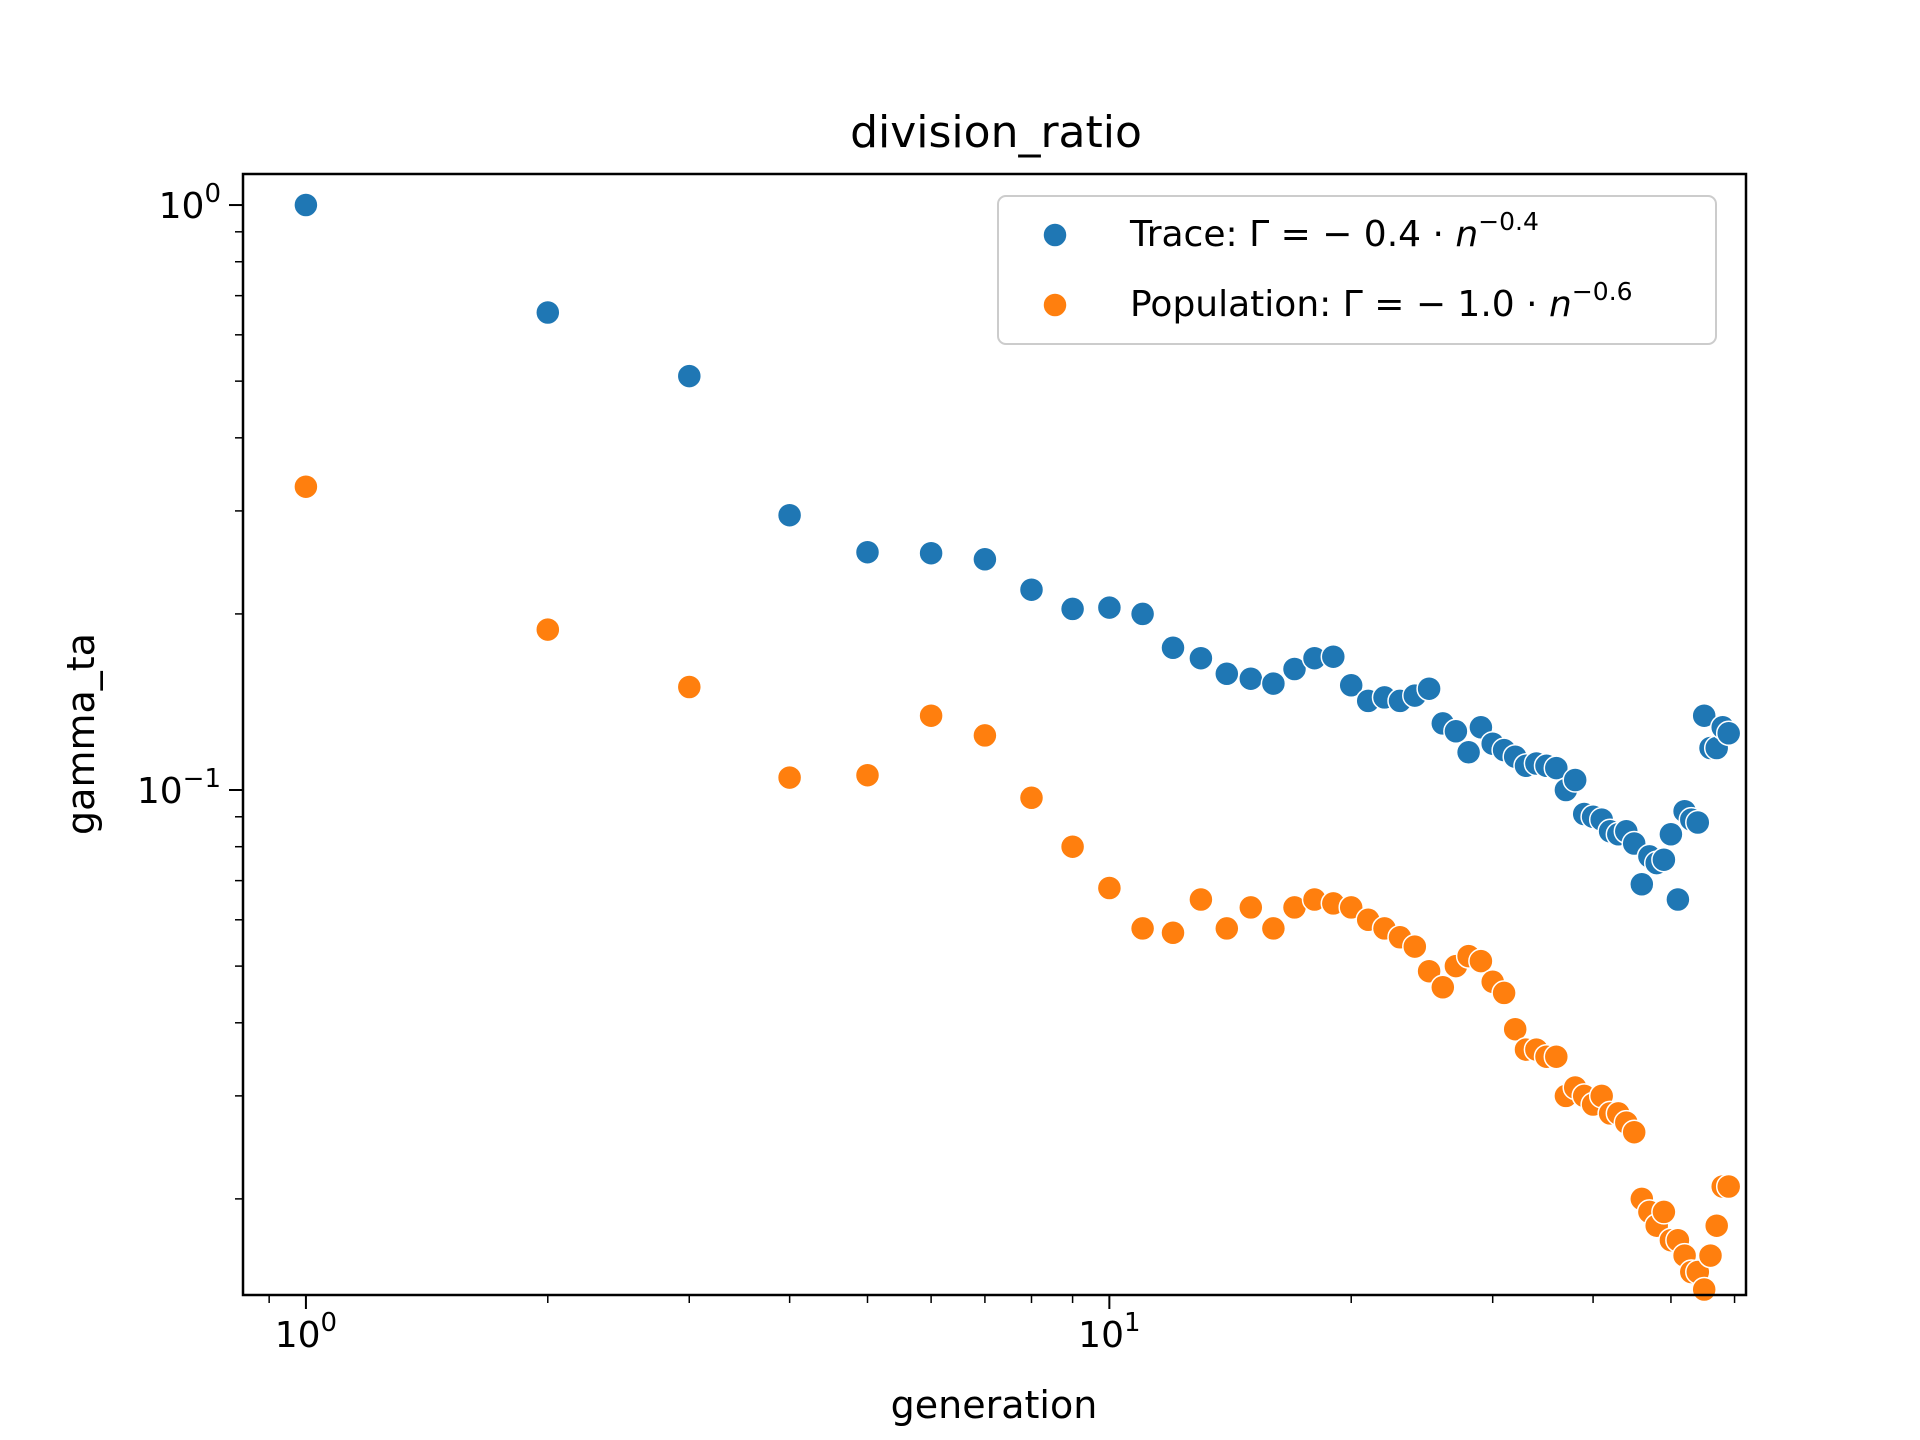 The height and width of the screenshot is (1440, 1920). Describe the element at coordinates (306, 1332) in the screenshot. I see `x-tick-label-0: 10⁰` at that location.